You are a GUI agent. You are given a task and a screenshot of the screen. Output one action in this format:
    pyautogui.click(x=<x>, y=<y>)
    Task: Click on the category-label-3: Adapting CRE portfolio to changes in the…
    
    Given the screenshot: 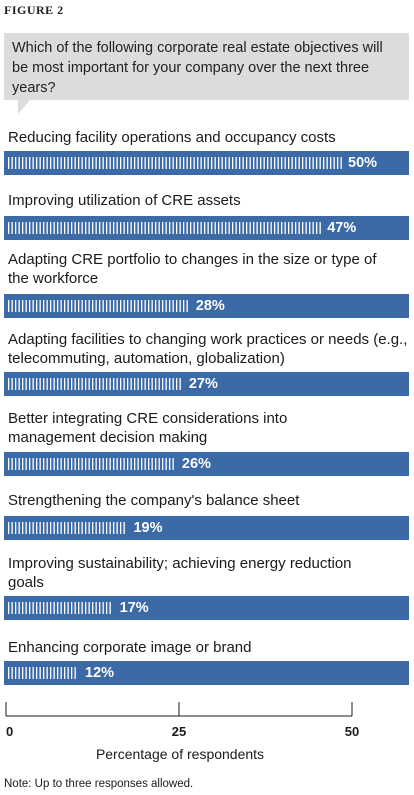 What is the action you would take?
    pyautogui.click(x=192, y=269)
    